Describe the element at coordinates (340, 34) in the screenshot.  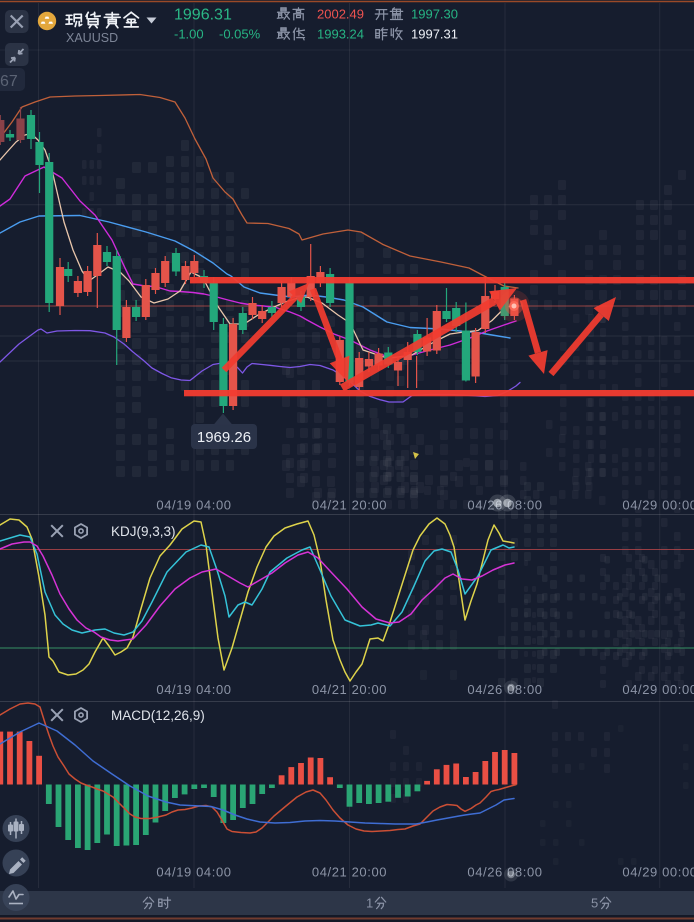
I see `svg-text: 1993.24` at that location.